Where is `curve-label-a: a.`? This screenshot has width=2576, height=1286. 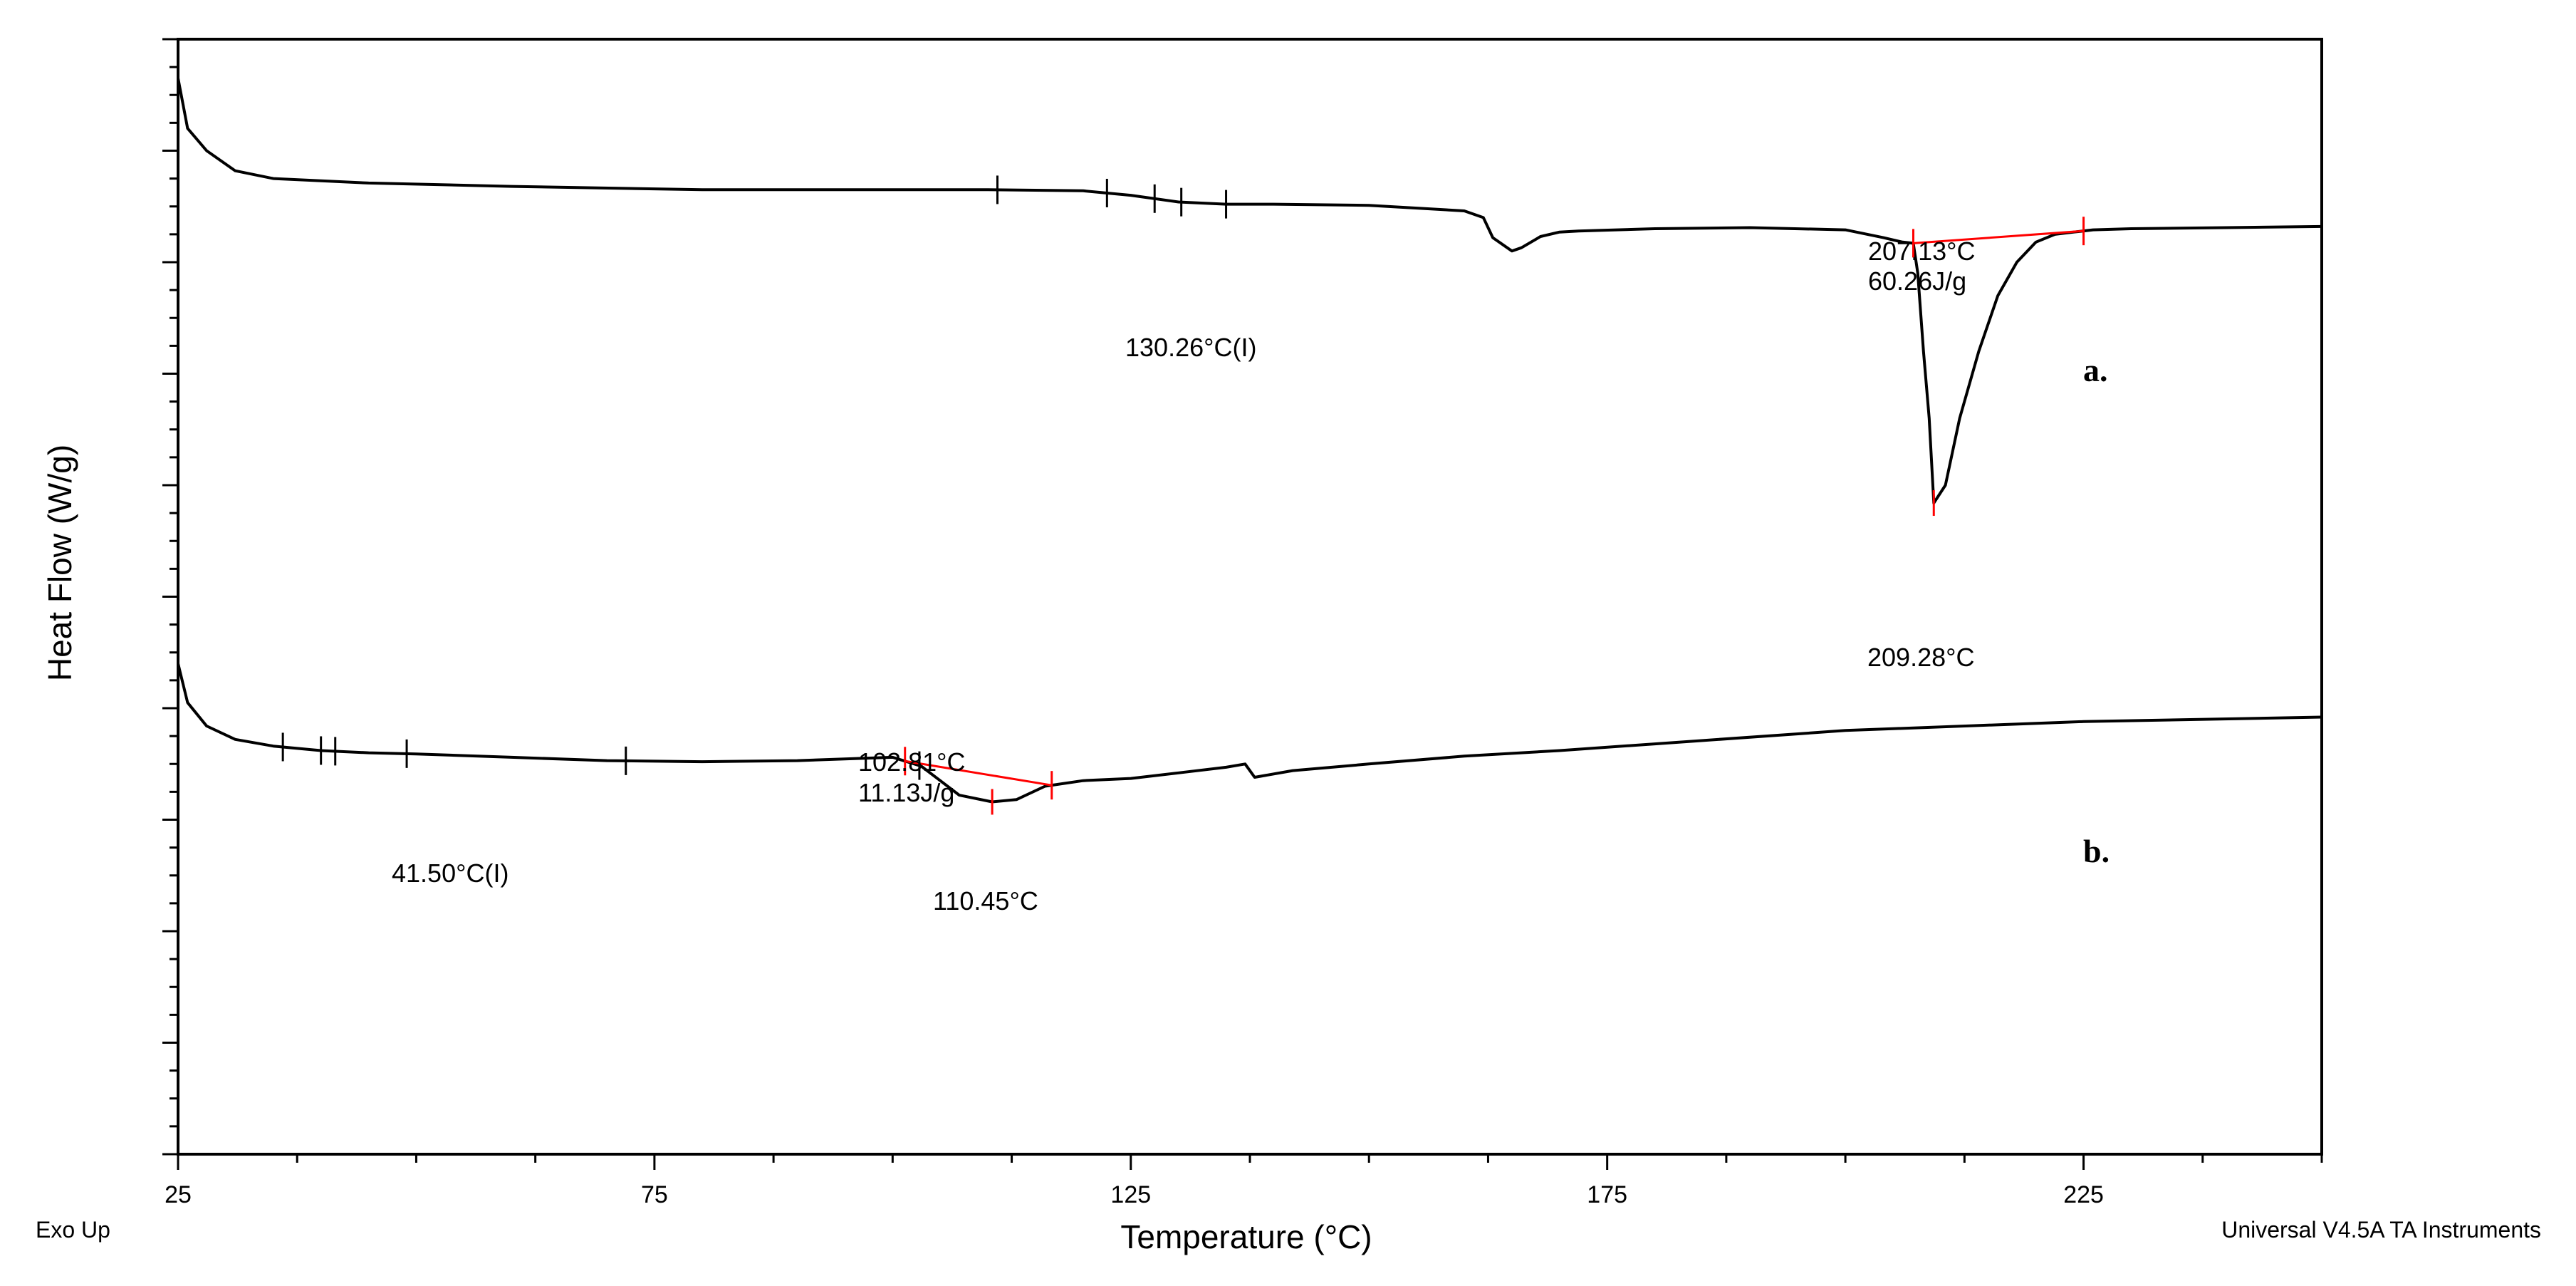 curve-label-a: a. is located at coordinates (2095, 370).